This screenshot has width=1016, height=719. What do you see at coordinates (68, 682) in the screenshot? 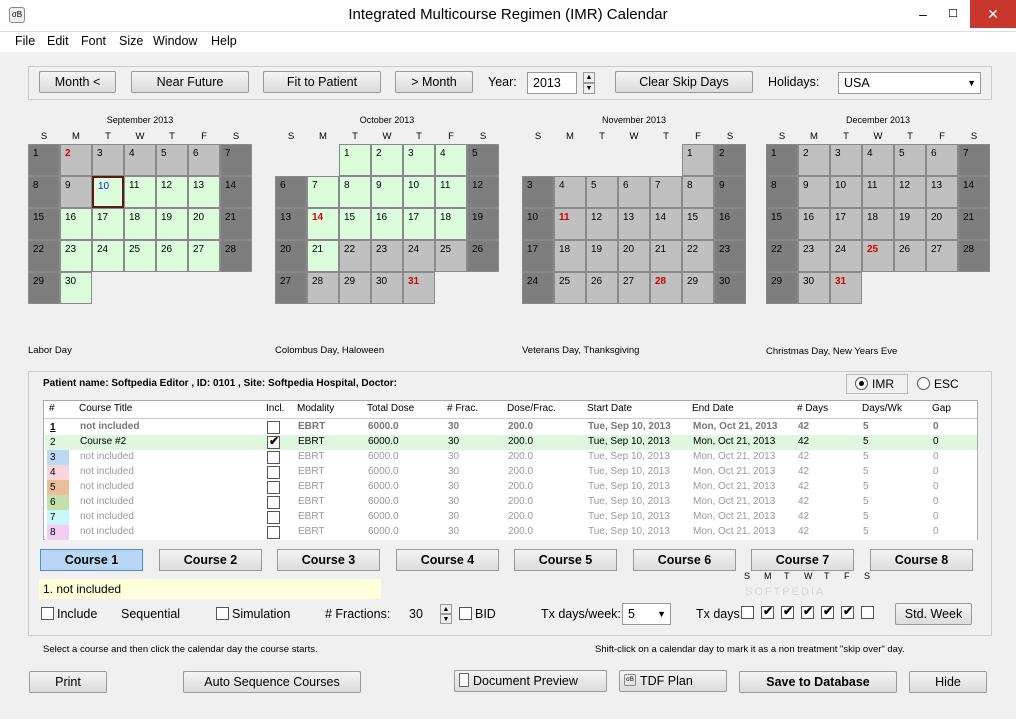
I see `print-button: Print` at bounding box center [68, 682].